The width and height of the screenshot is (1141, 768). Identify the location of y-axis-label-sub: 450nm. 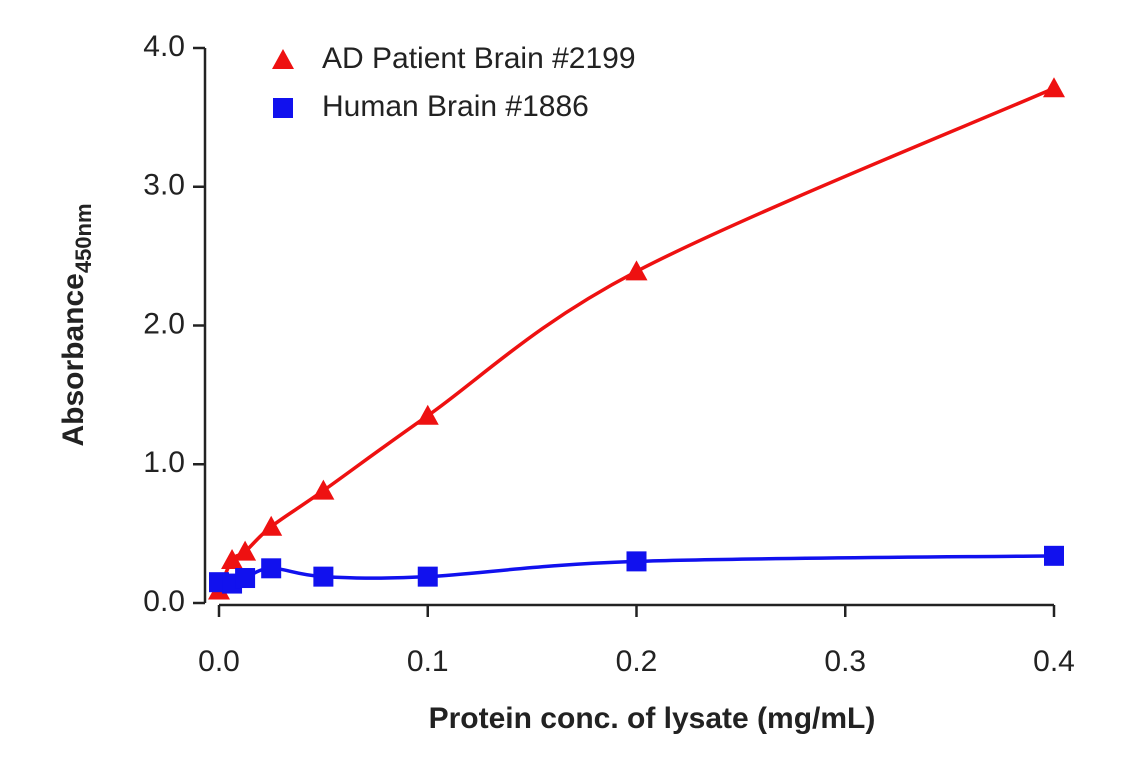
(83, 238).